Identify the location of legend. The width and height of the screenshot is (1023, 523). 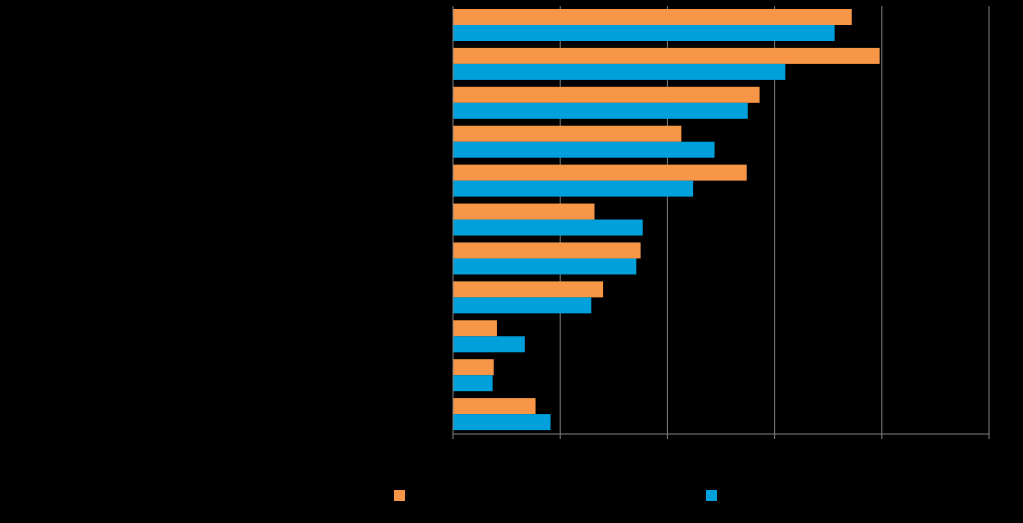
(555, 495).